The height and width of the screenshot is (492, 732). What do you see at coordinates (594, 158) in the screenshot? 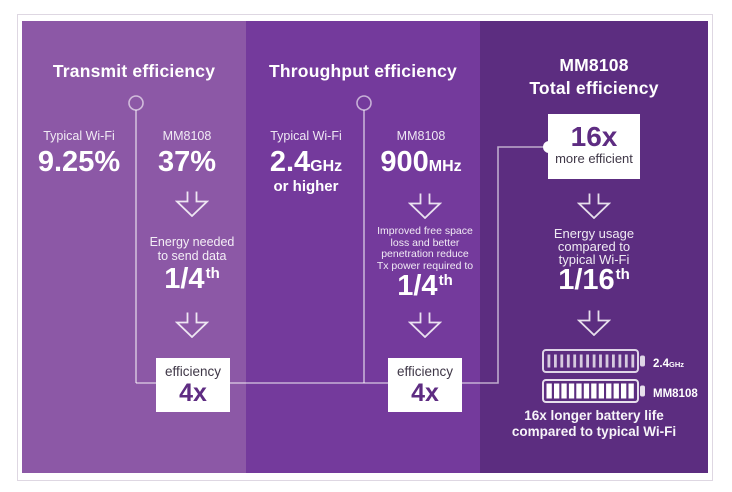
I see `total-efficiency-label: more efficient` at bounding box center [594, 158].